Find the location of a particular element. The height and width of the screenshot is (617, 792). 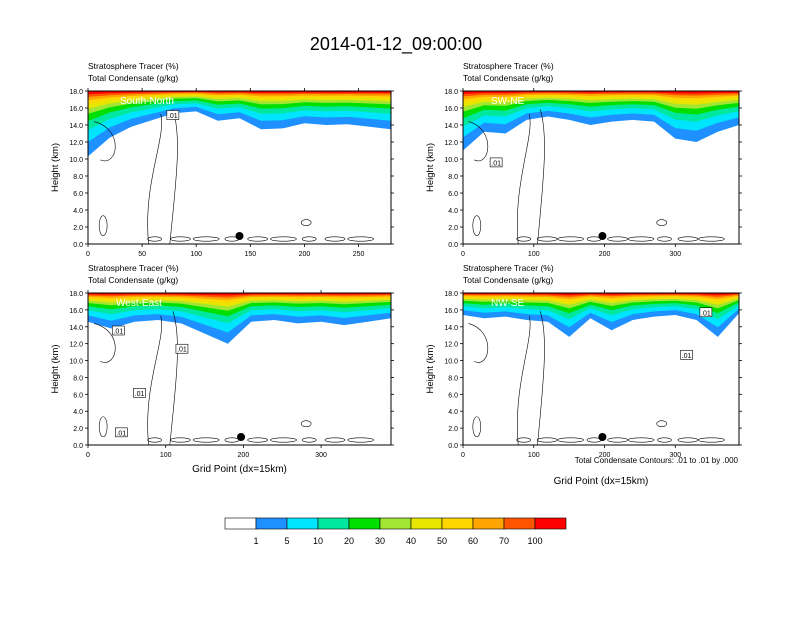

x-tick-label: 200 is located at coordinates (244, 455).